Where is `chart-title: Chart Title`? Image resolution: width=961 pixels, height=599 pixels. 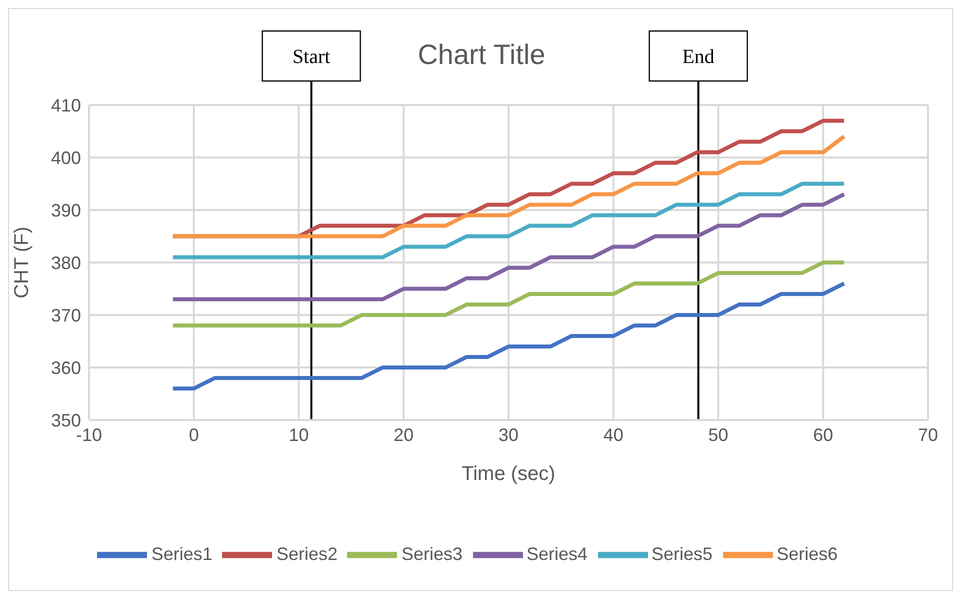
chart-title: Chart Title is located at coordinates (482, 54).